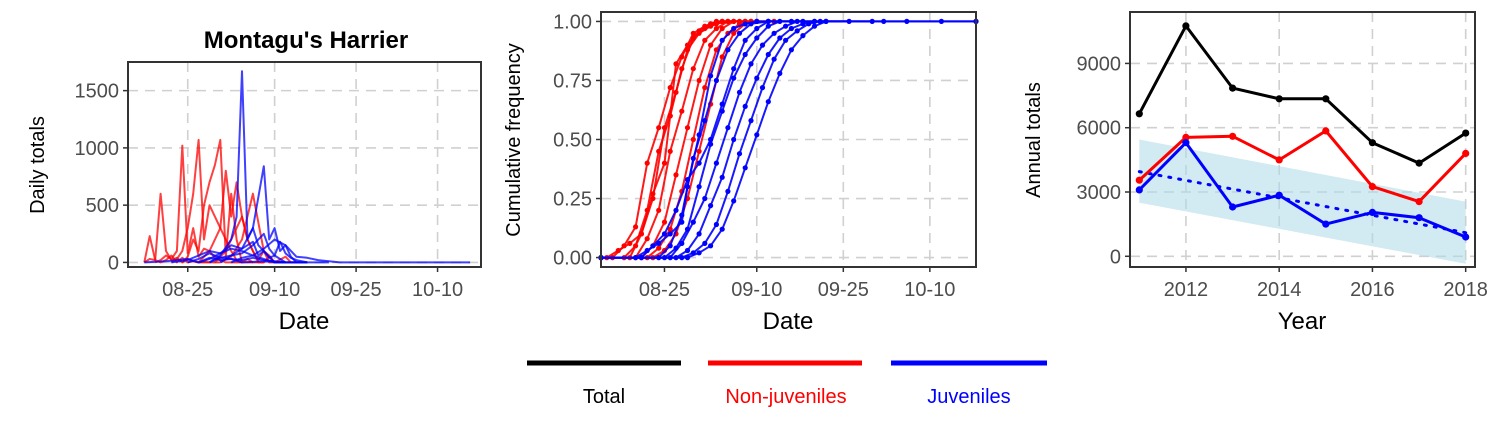  Describe the element at coordinates (1099, 129) in the screenshot. I see `panel3-y-tick-label: 6000` at that location.